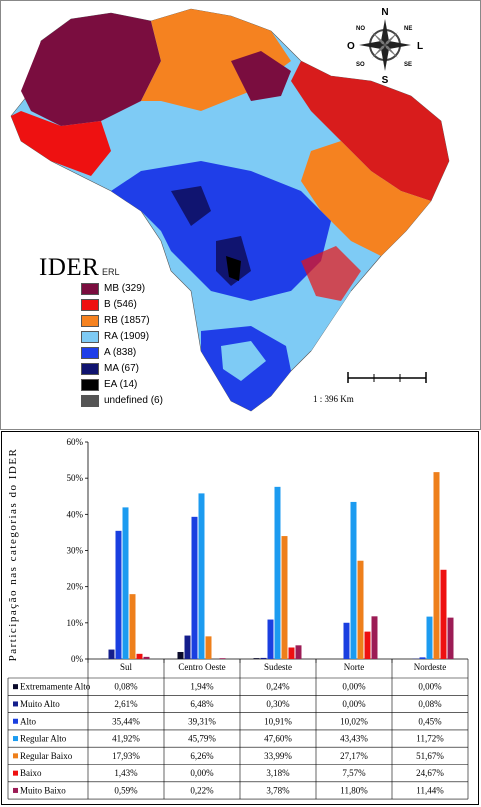 Image resolution: width=481 pixels, height=807 pixels. Describe the element at coordinates (13, 555) in the screenshot. I see `y-axis-label: Participação nas categorias do IDER` at that location.